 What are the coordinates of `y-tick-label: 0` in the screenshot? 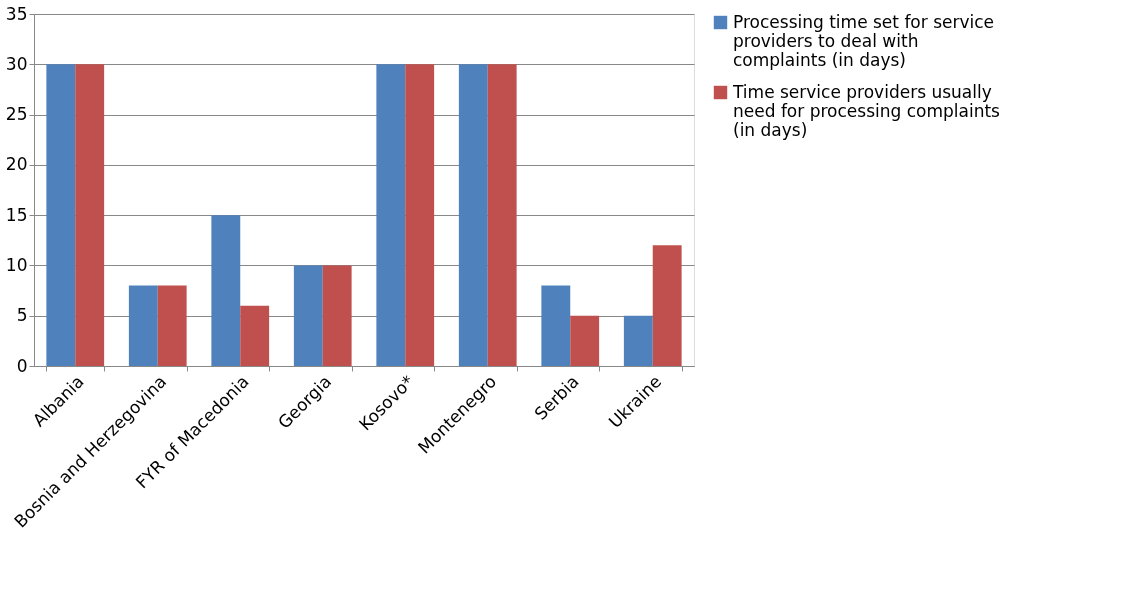 It's located at (22, 365).